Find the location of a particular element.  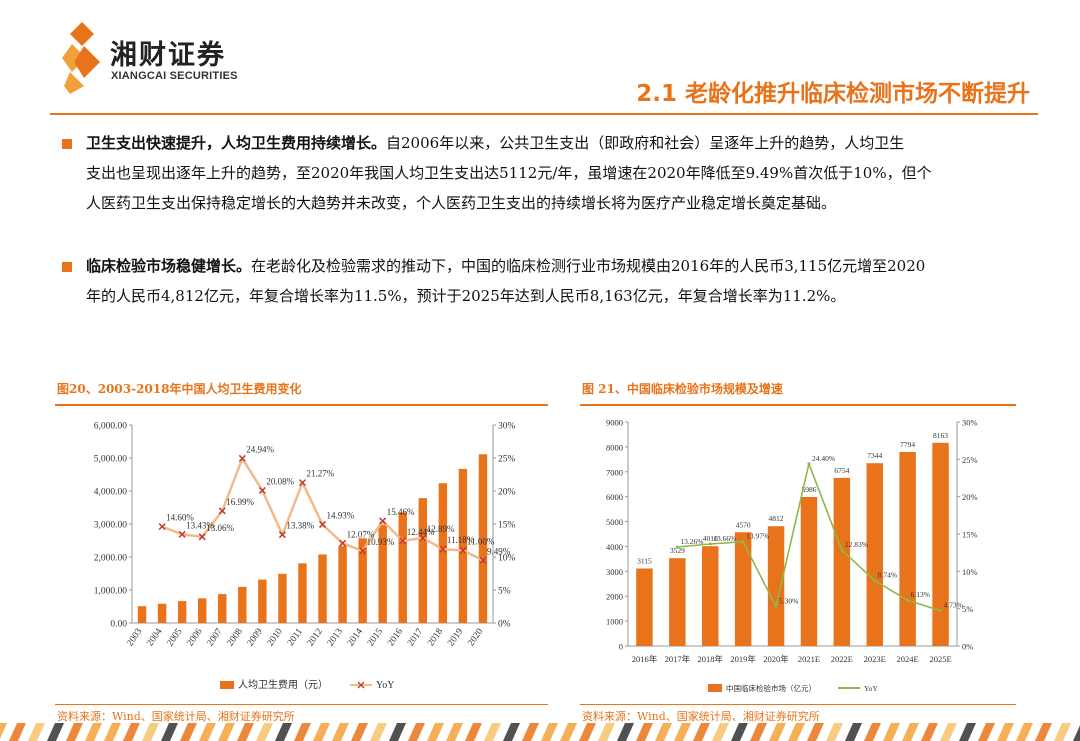

yoy-value-label: 12.44% is located at coordinates (421, 532).